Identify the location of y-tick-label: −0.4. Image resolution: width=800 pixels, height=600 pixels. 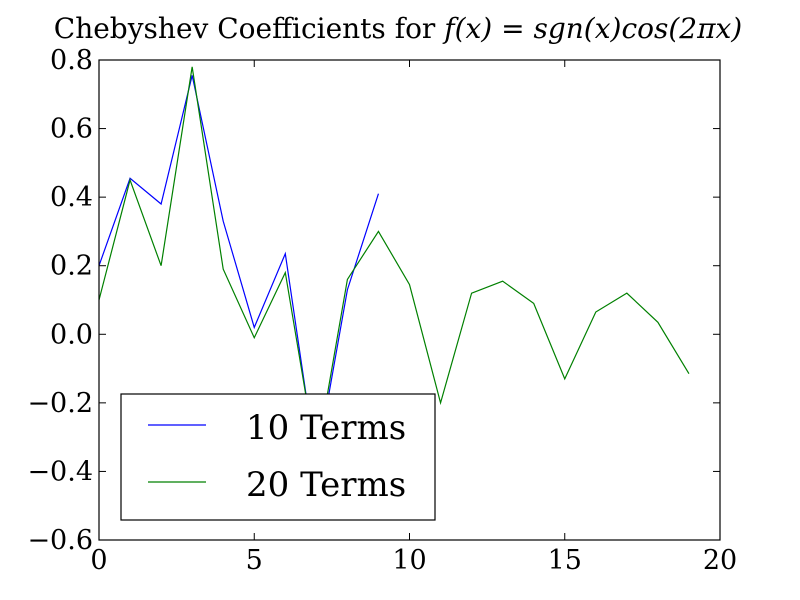
(60, 471).